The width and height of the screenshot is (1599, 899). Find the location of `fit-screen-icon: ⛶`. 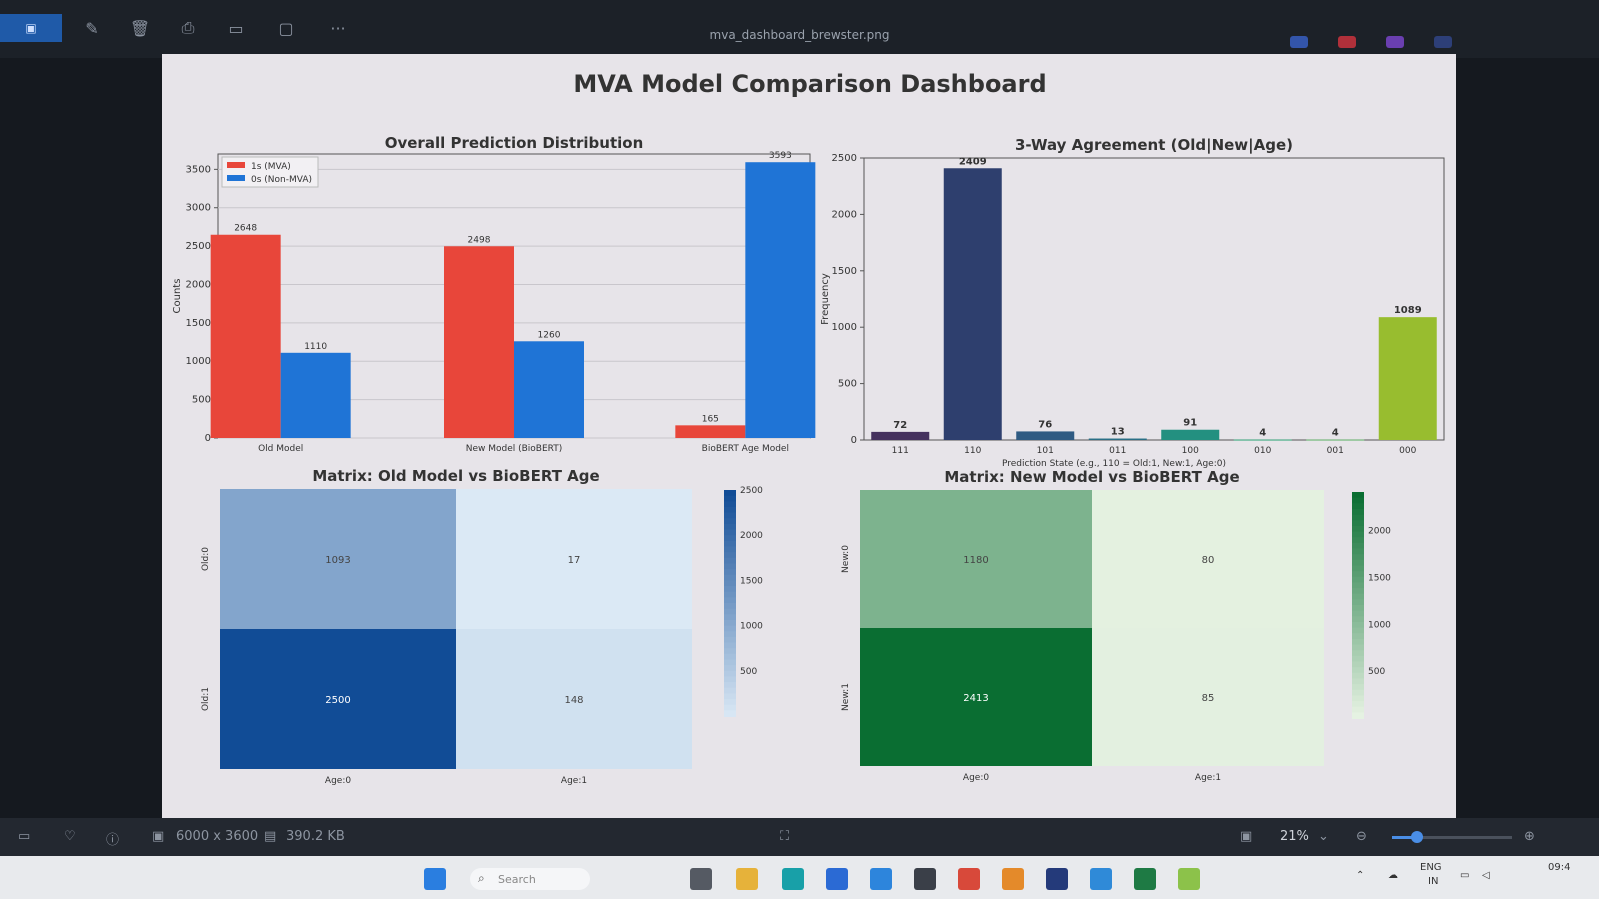

fit-screen-icon: ⛶ is located at coordinates (785, 836).